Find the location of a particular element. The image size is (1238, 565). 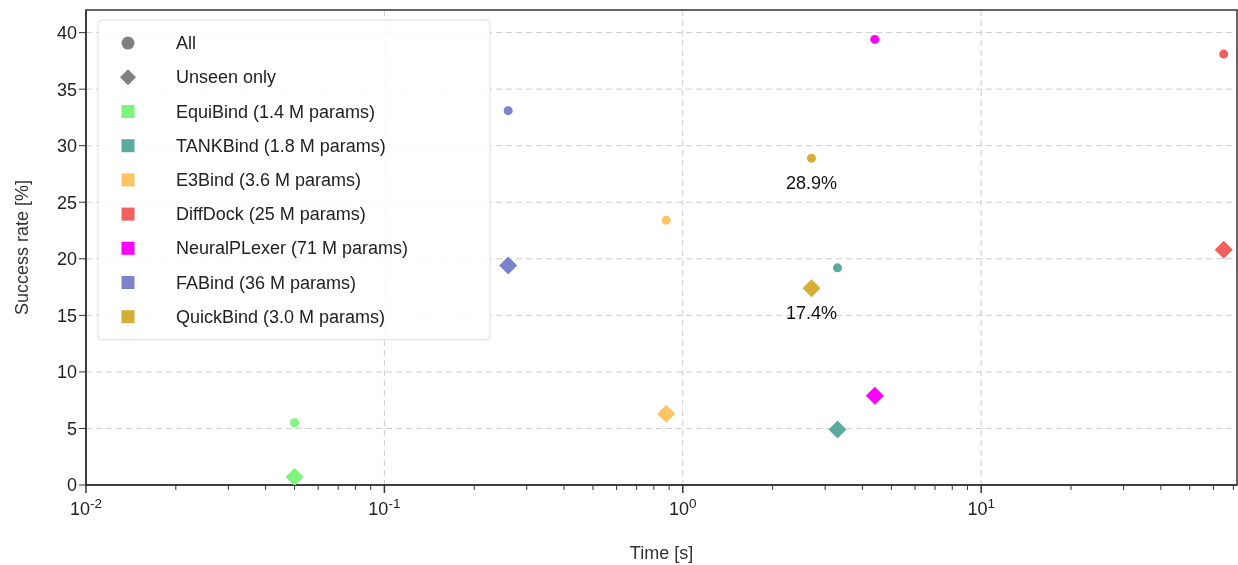

y-axis-title: Success rate [%] is located at coordinates (22, 247).